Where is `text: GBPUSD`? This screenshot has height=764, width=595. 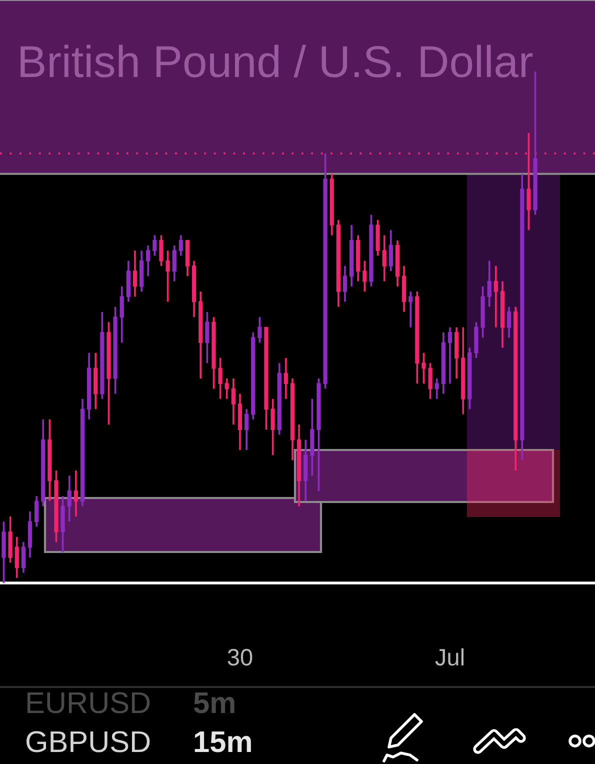
text: GBPUSD is located at coordinates (88, 741).